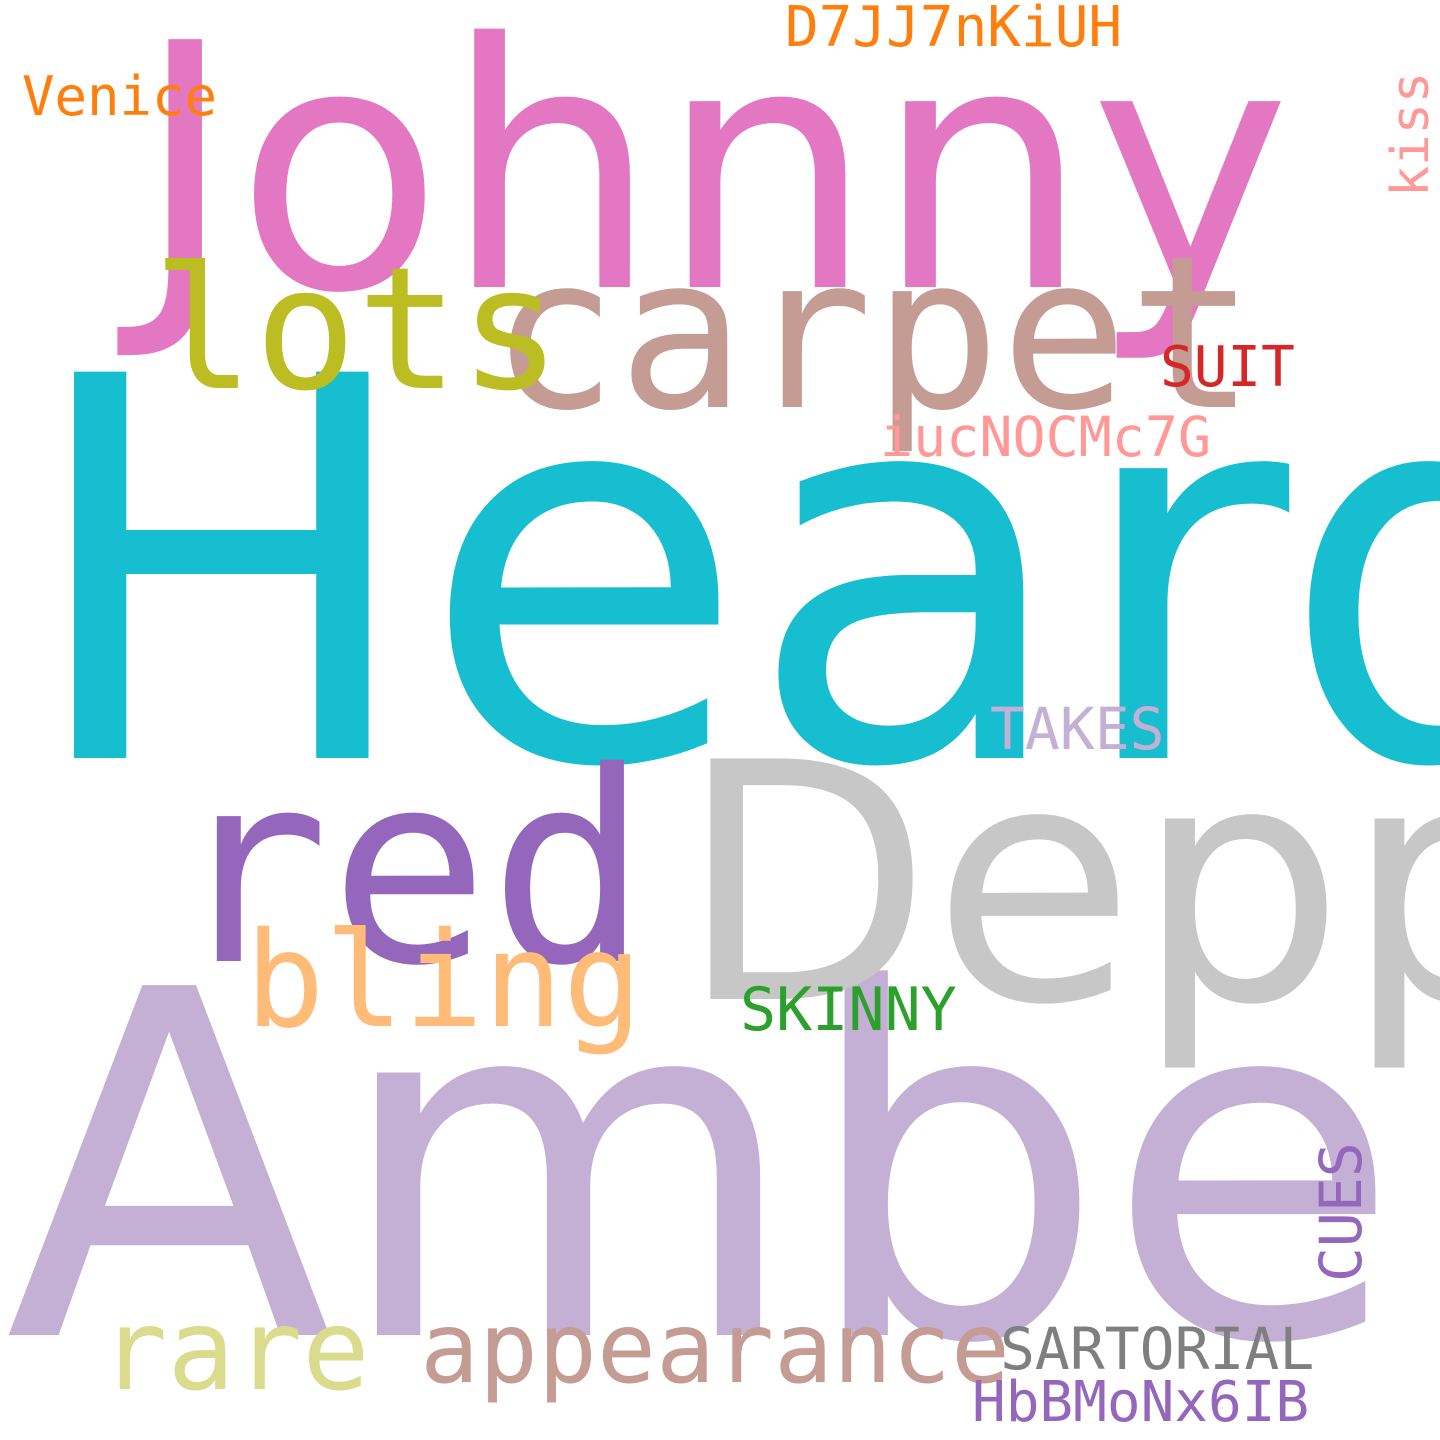  Describe the element at coordinates (1077, 729) in the screenshot. I see `word-takes: TAKES` at that location.